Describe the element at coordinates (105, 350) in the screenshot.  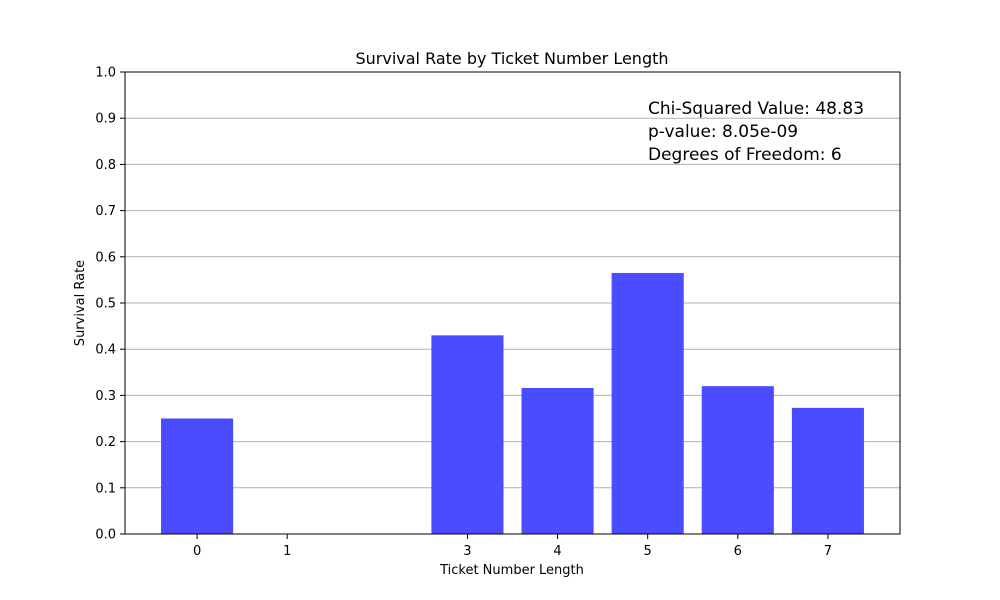
I see `y-tick-label: 0.4` at that location.